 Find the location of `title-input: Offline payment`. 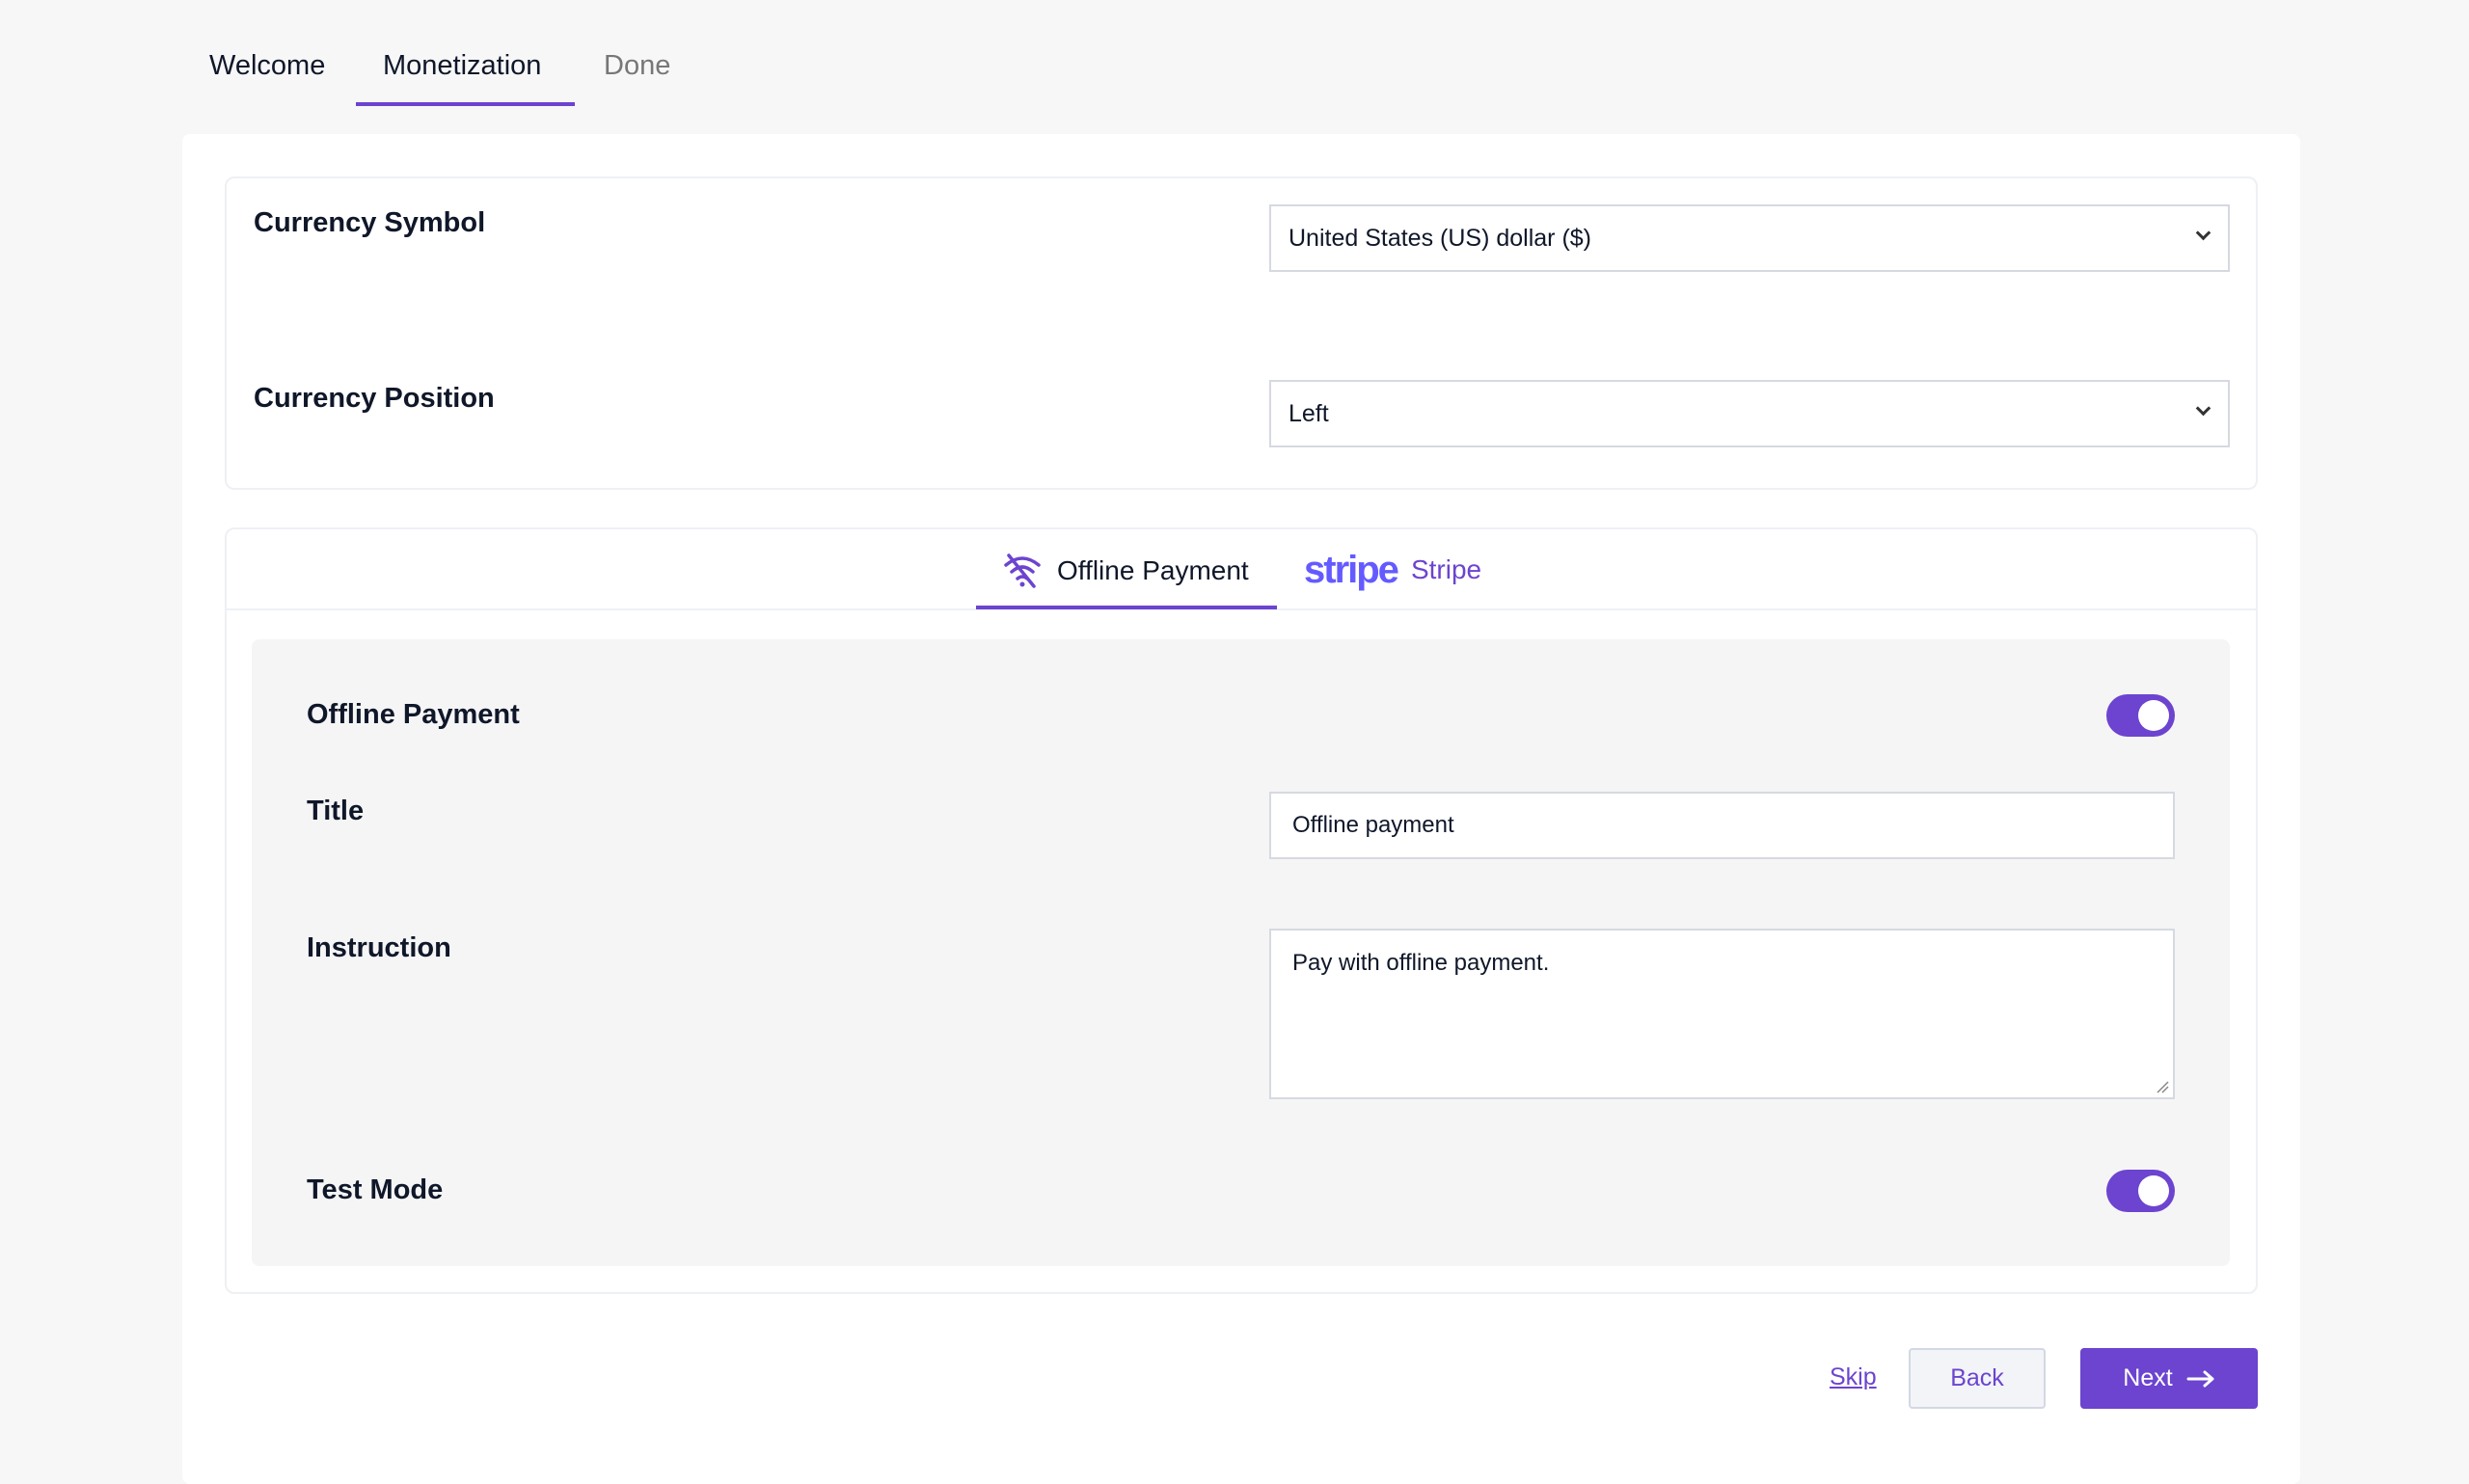

title-input: Offline payment is located at coordinates (1722, 825).